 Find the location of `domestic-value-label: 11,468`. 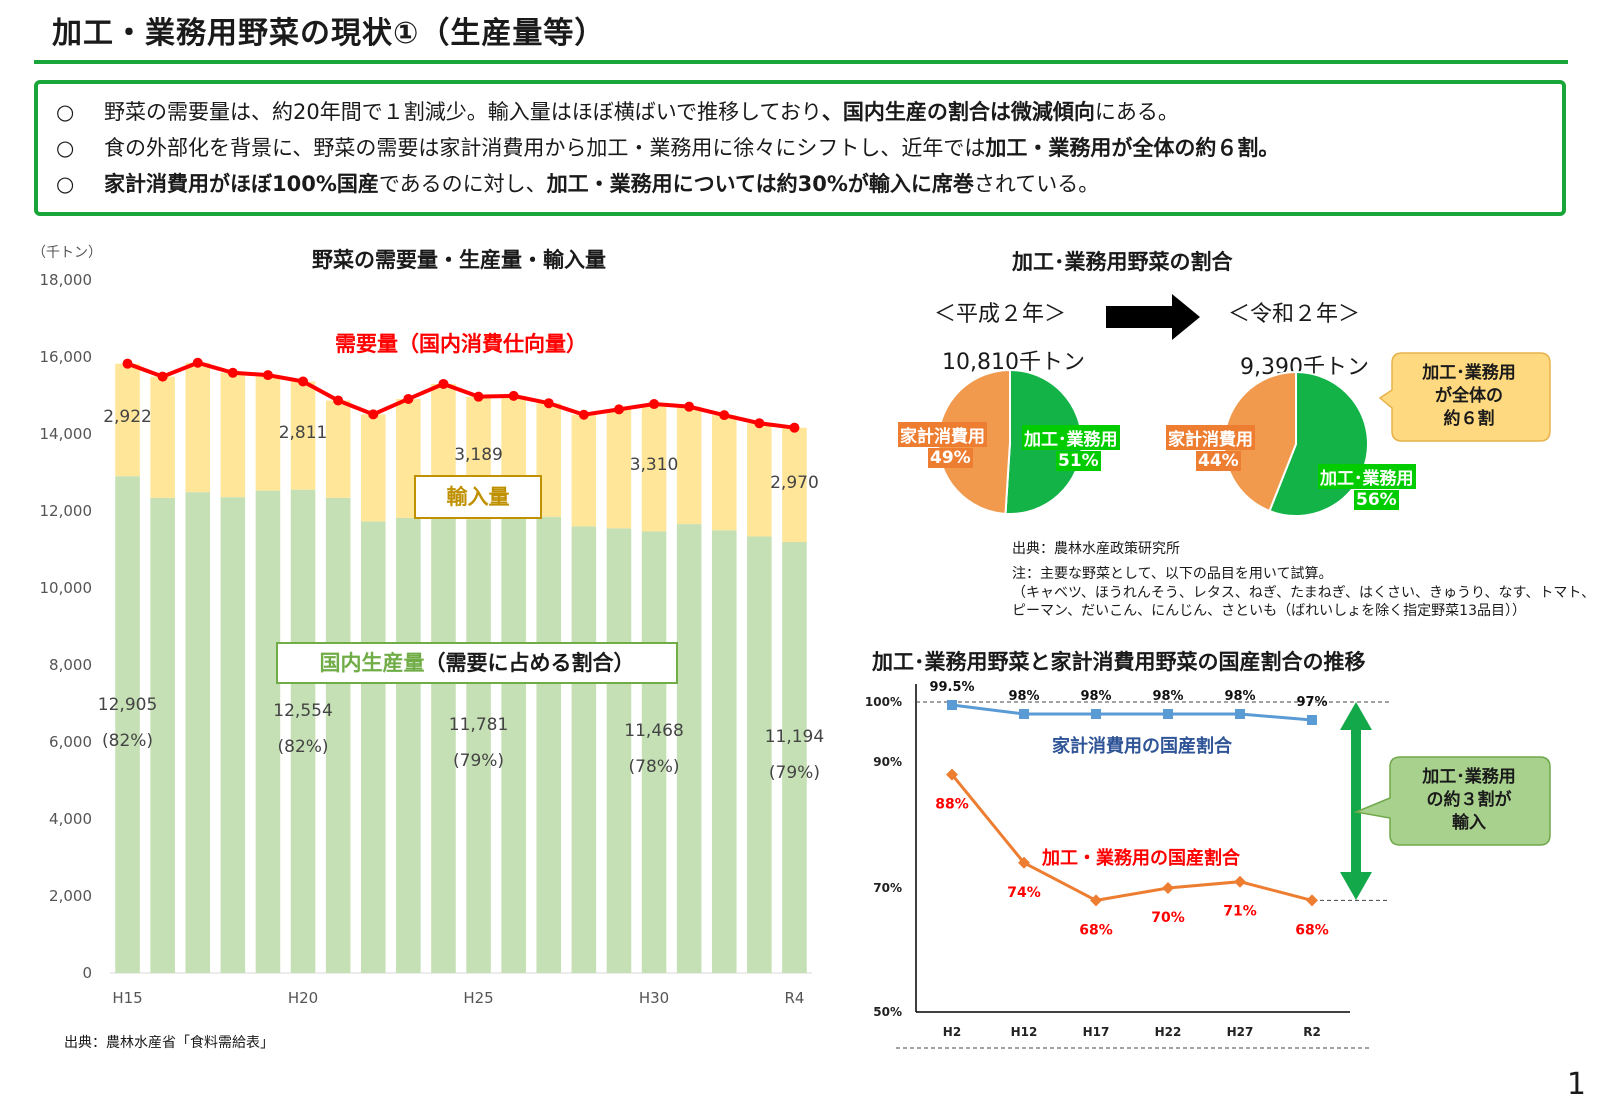

domestic-value-label: 11,468 is located at coordinates (653, 731).